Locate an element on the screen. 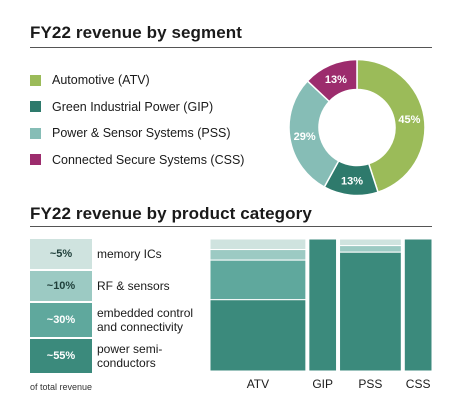 This screenshot has width=459, height=403. mekko-xlabel-atv: ATV is located at coordinates (258, 384).